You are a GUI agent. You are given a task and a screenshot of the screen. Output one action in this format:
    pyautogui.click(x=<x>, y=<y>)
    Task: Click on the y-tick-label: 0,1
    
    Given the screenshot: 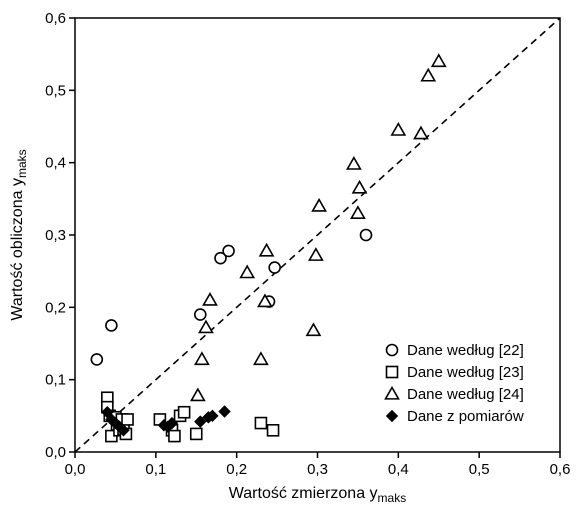 What is the action you would take?
    pyautogui.click(x=55, y=380)
    